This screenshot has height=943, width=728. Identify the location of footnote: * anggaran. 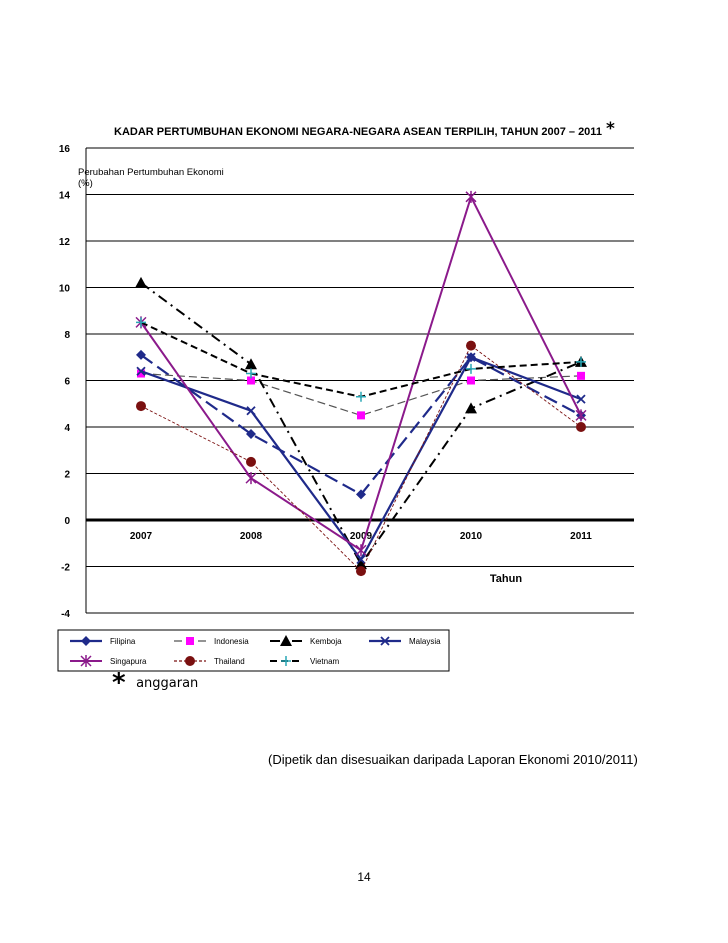
(155, 683).